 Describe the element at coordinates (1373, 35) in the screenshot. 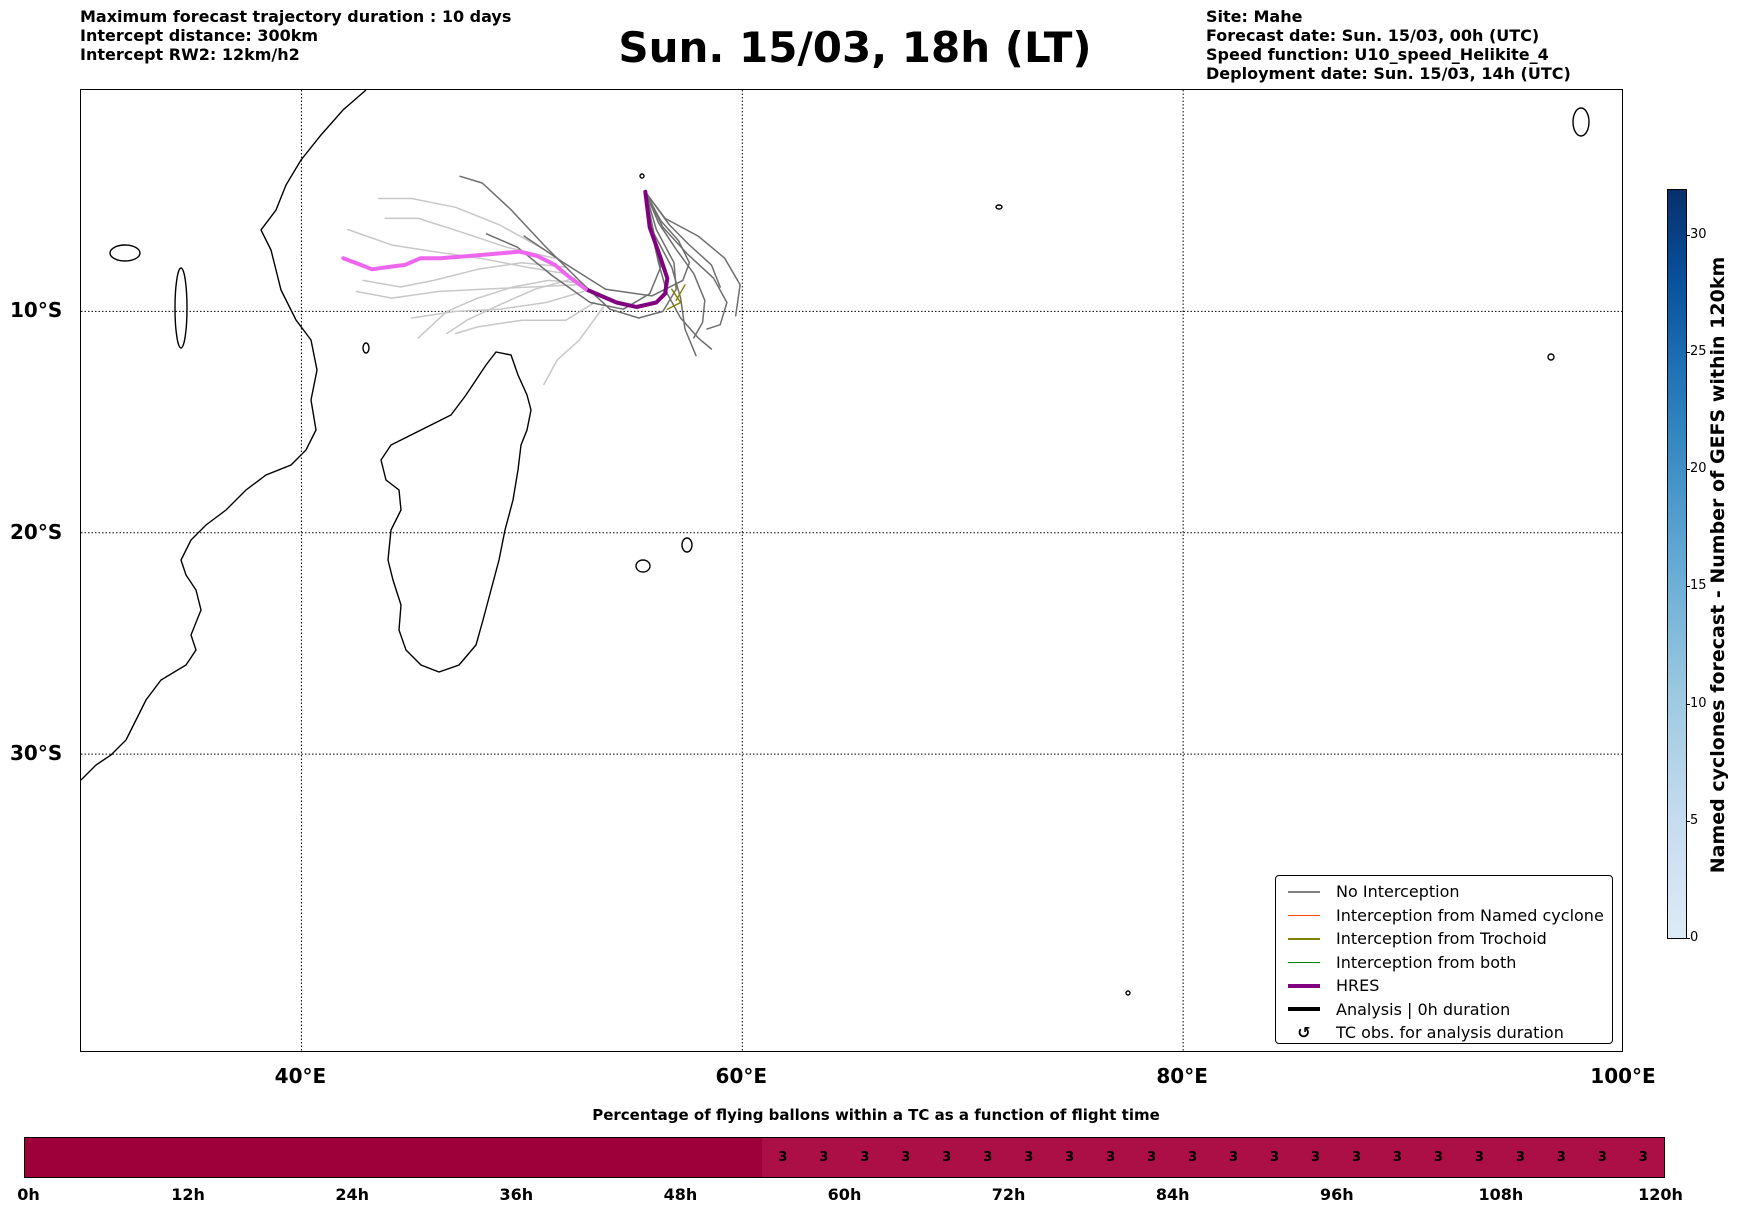

I see `forecast-date-text: Forecast date: Sun. 15/03, 00h (UTC)` at that location.